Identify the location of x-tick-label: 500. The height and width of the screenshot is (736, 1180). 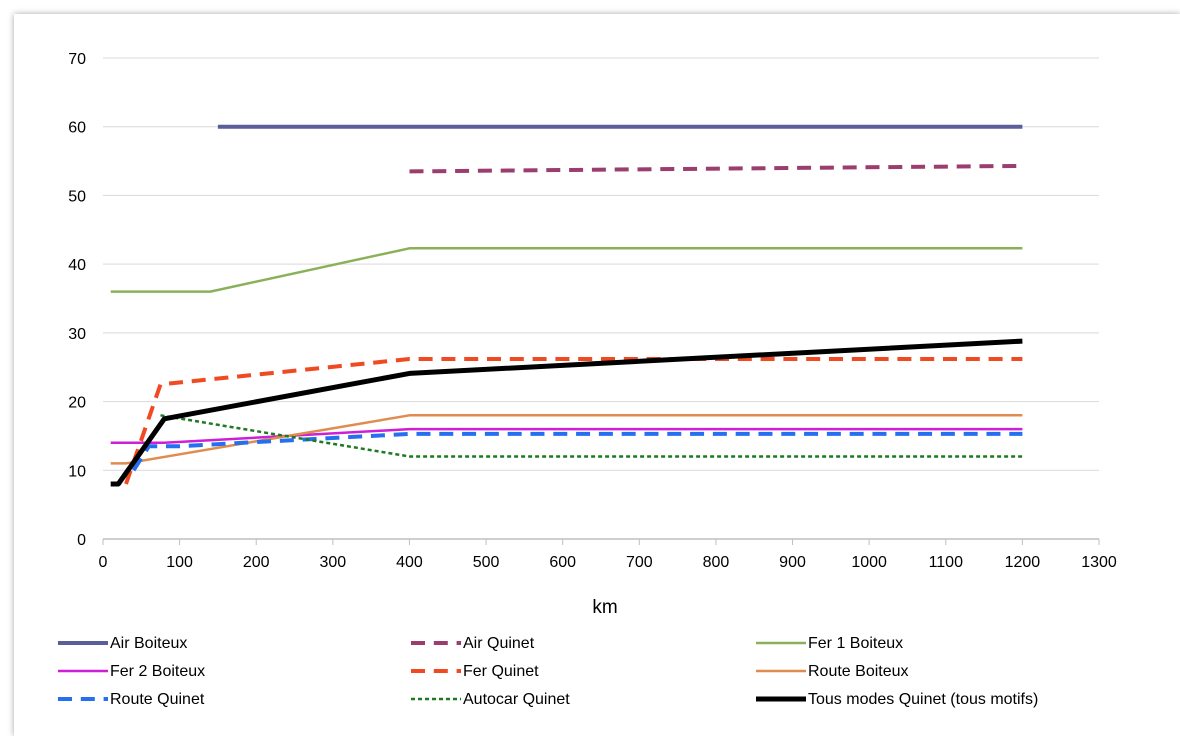
(486, 562).